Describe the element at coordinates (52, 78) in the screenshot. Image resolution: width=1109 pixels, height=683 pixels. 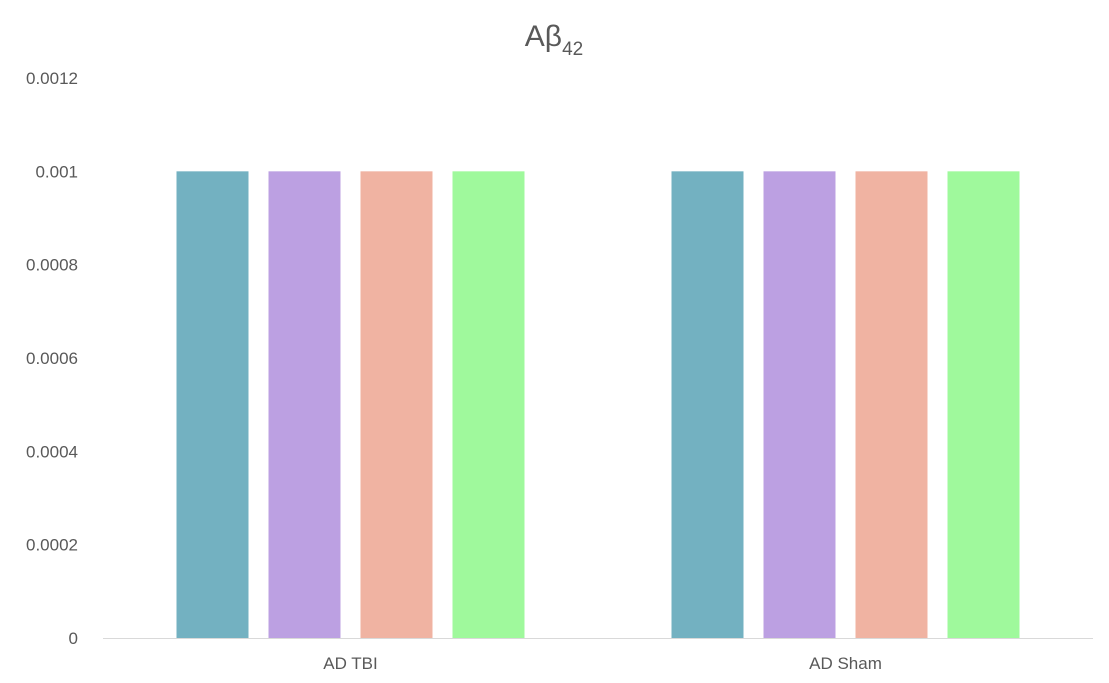
I see `y-tick-label: 0.0012` at that location.